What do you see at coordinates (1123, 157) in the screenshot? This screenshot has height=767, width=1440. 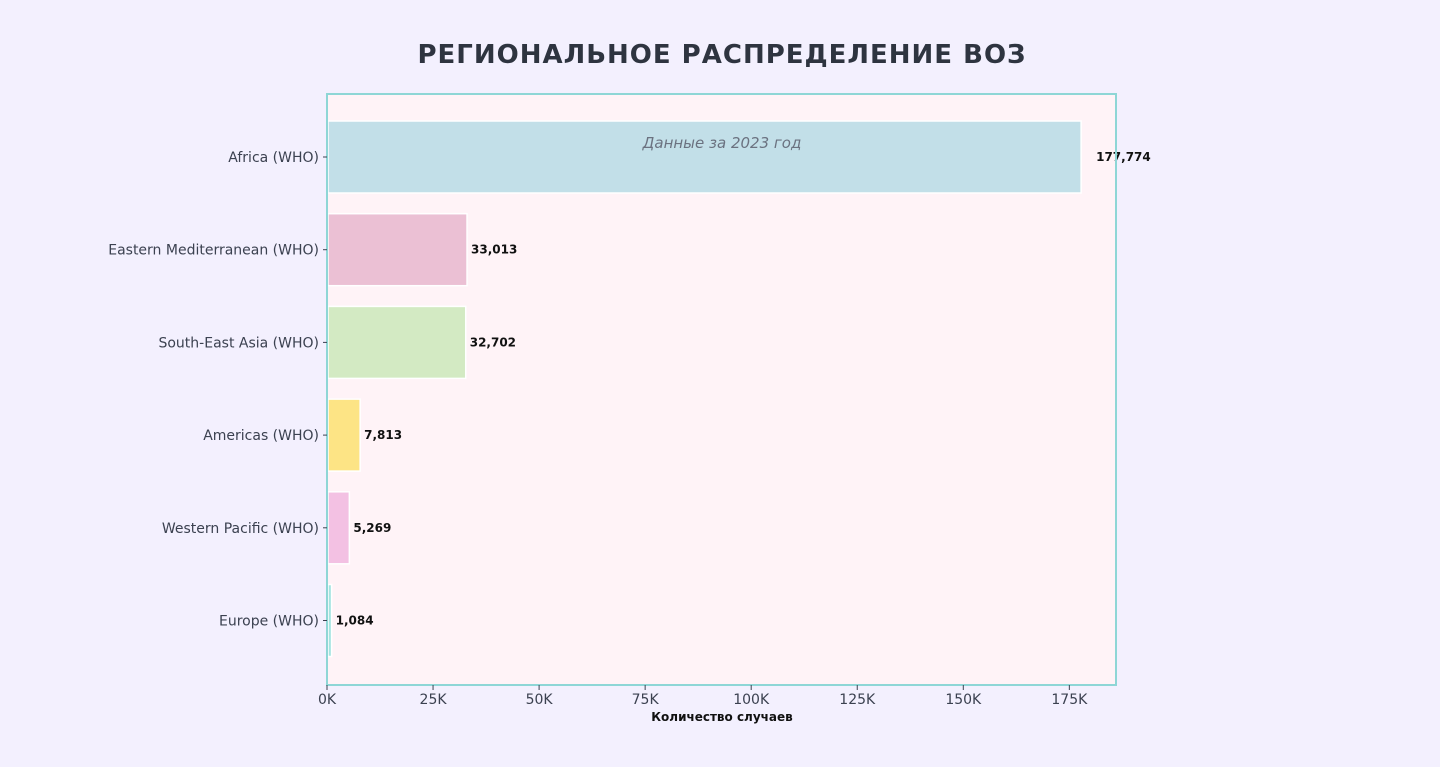 I see `value-label-0: 177,774` at bounding box center [1123, 157].